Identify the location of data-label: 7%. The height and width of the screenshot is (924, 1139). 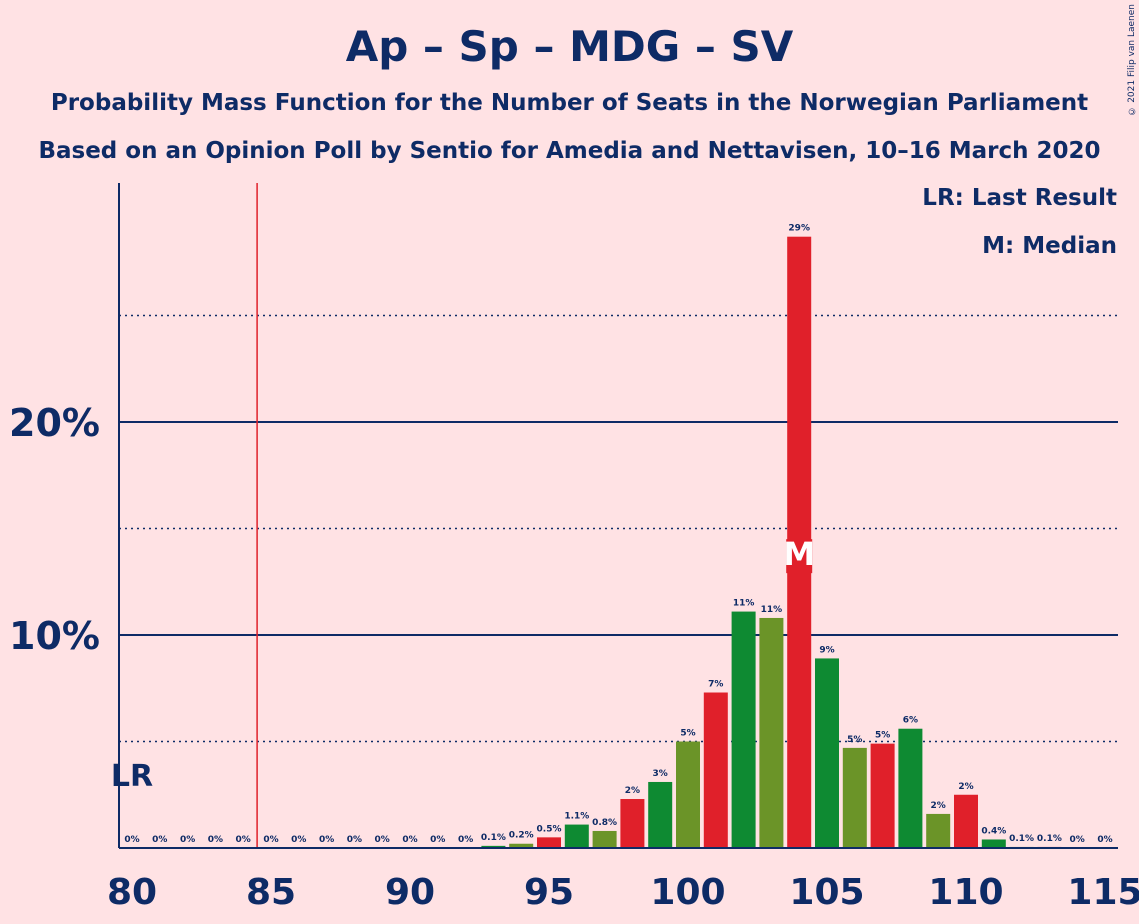
(715, 685).